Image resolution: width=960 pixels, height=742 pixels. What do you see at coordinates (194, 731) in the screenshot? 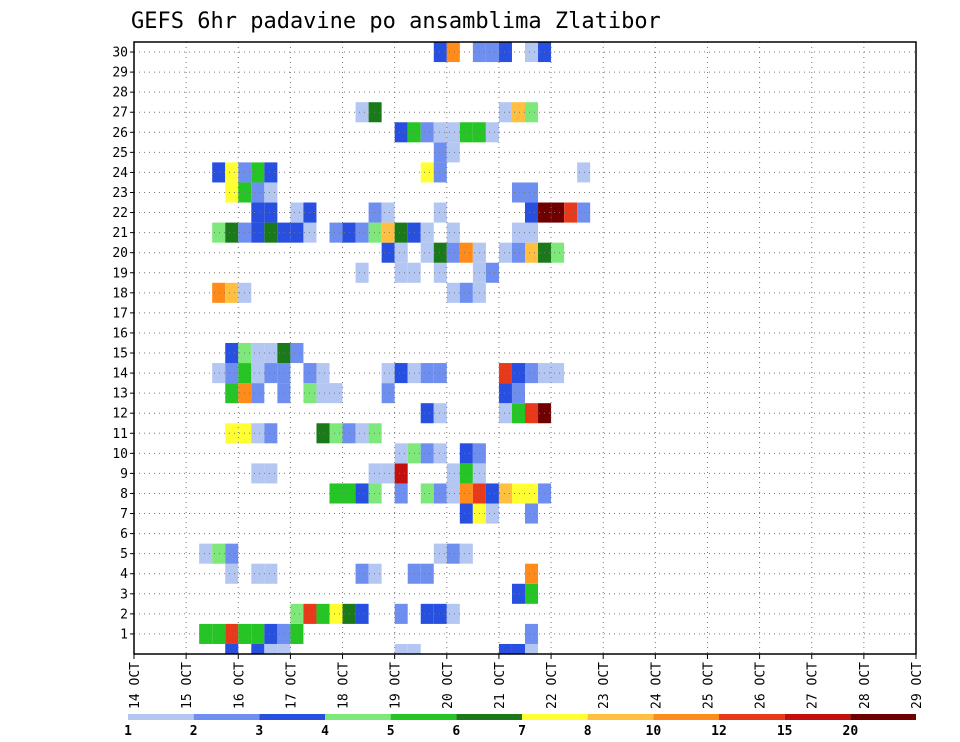
I see `colorbar-label: 2` at bounding box center [194, 731].